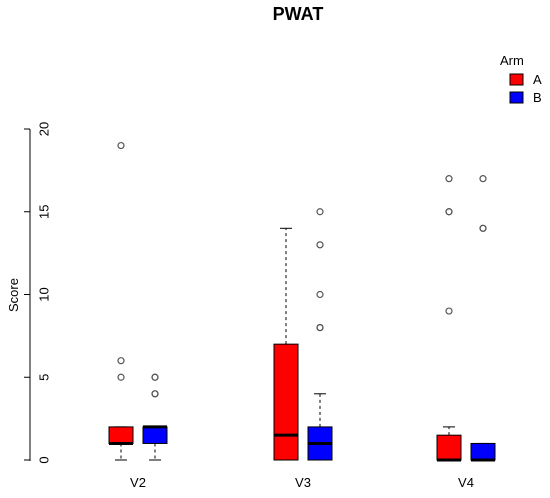 This screenshot has height=498, width=550. What do you see at coordinates (537, 97) in the screenshot?
I see `legend-label-B: B` at bounding box center [537, 97].